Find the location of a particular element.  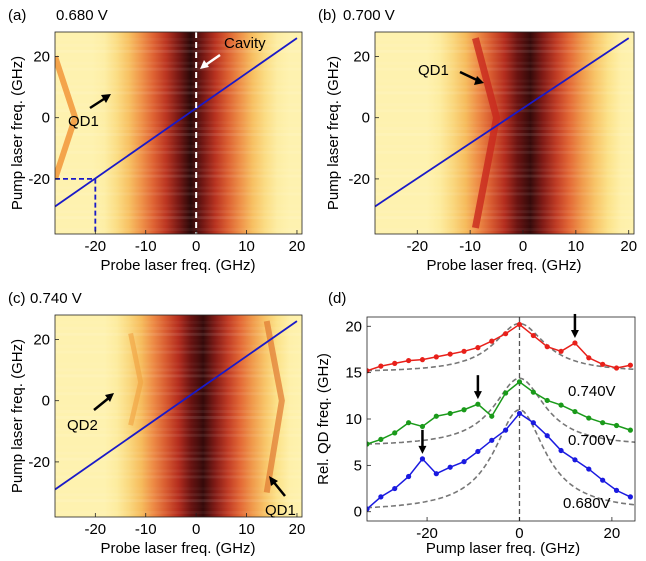

panel-c-xtick-label: -10 is located at coordinates (146, 529).